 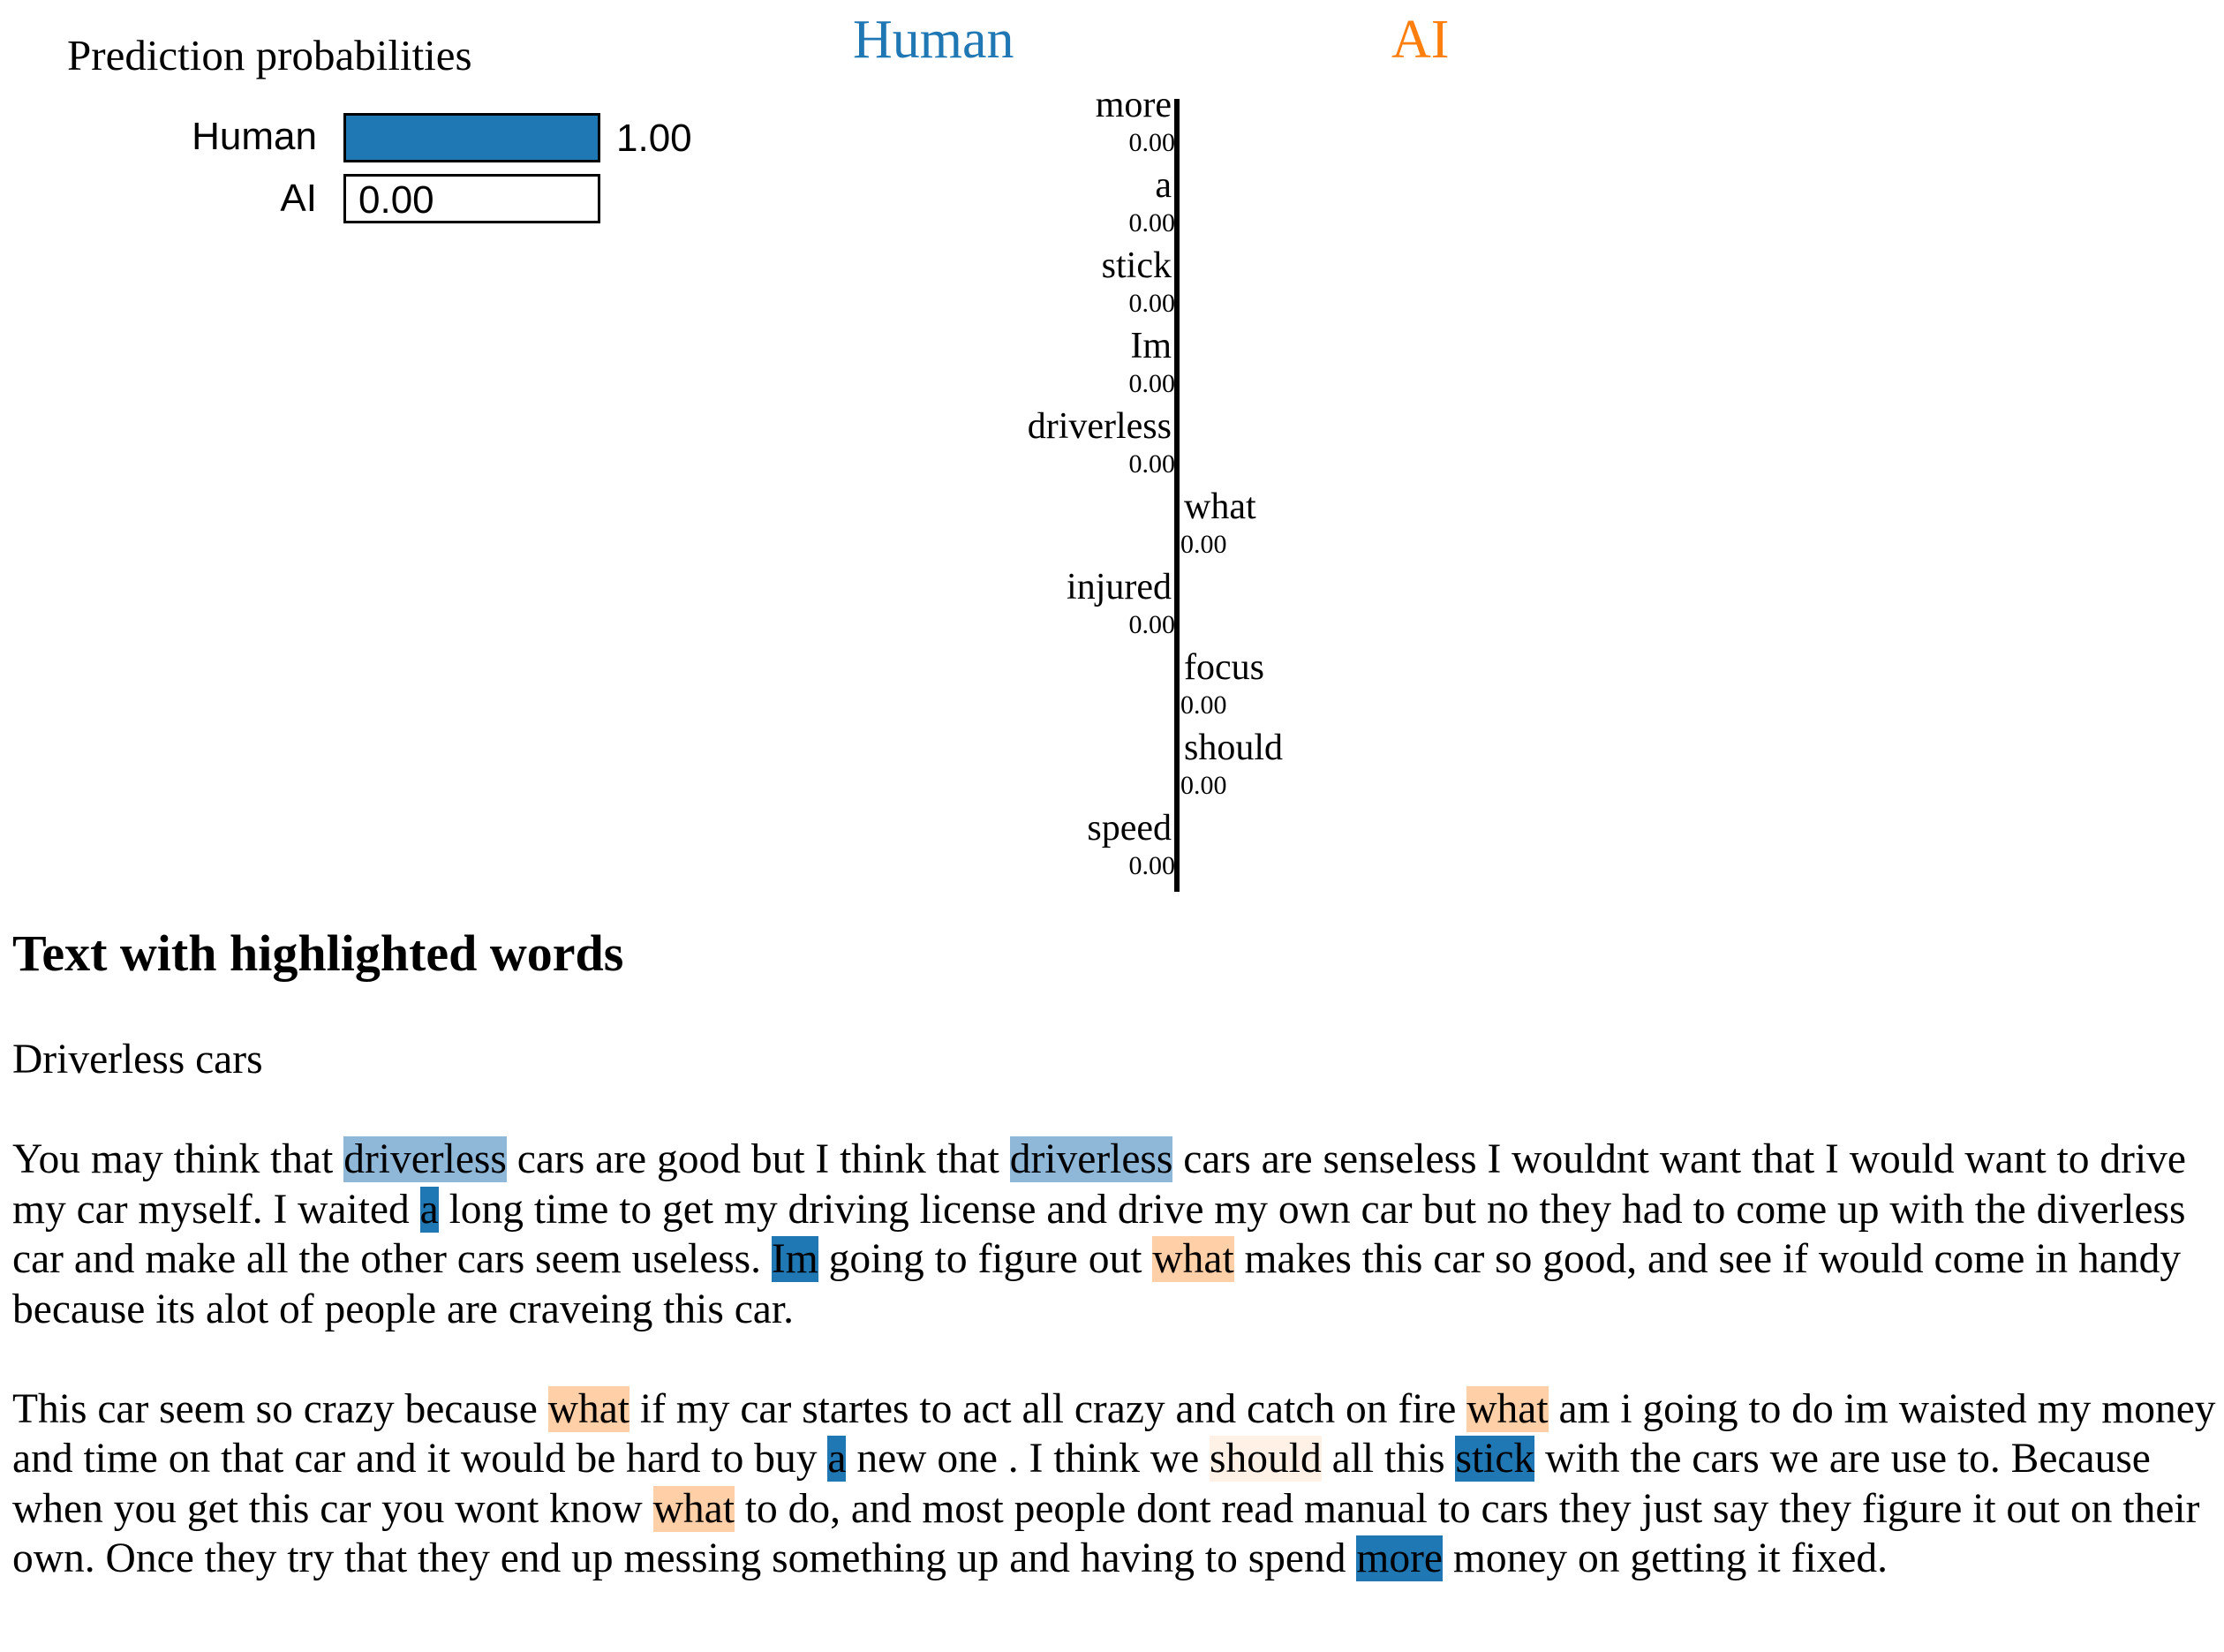 What do you see at coordinates (1028, 1459) in the screenshot?
I see `text-segment: new one . I think we` at bounding box center [1028, 1459].